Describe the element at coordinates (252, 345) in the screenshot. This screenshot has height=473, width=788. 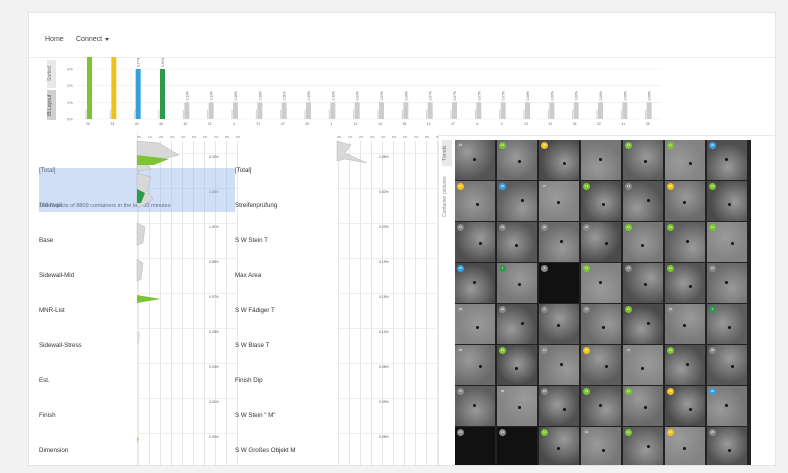
I see `midlist-item: S W Blase T` at that location.